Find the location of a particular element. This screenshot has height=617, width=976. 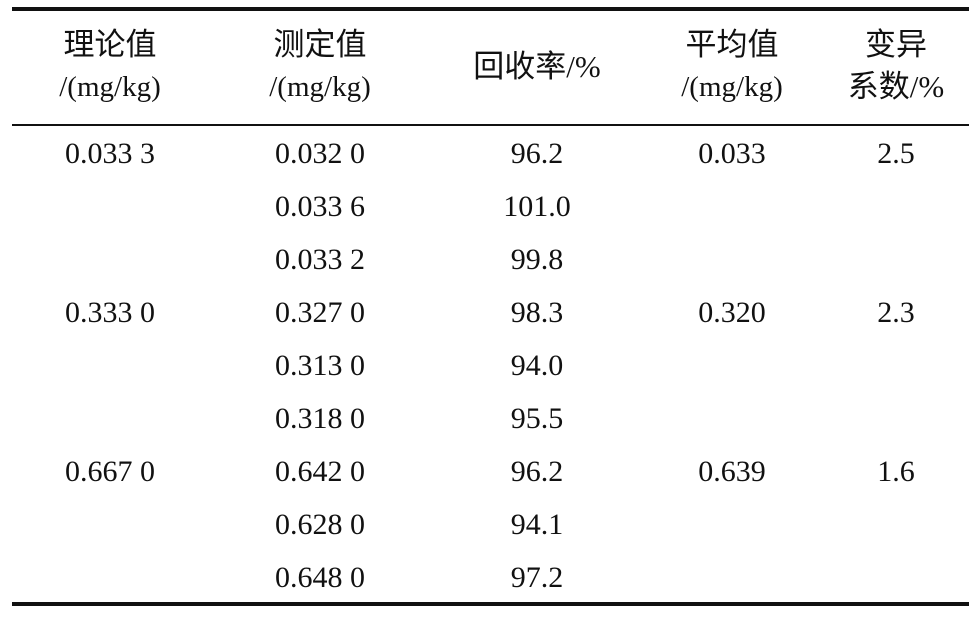

cell-measured: 0.313 0 is located at coordinates (320, 365).